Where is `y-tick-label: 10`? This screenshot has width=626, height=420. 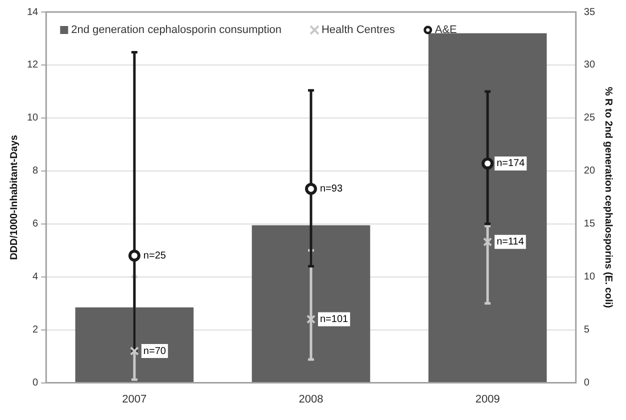 y-tick-label: 10 is located at coordinates (33, 118).